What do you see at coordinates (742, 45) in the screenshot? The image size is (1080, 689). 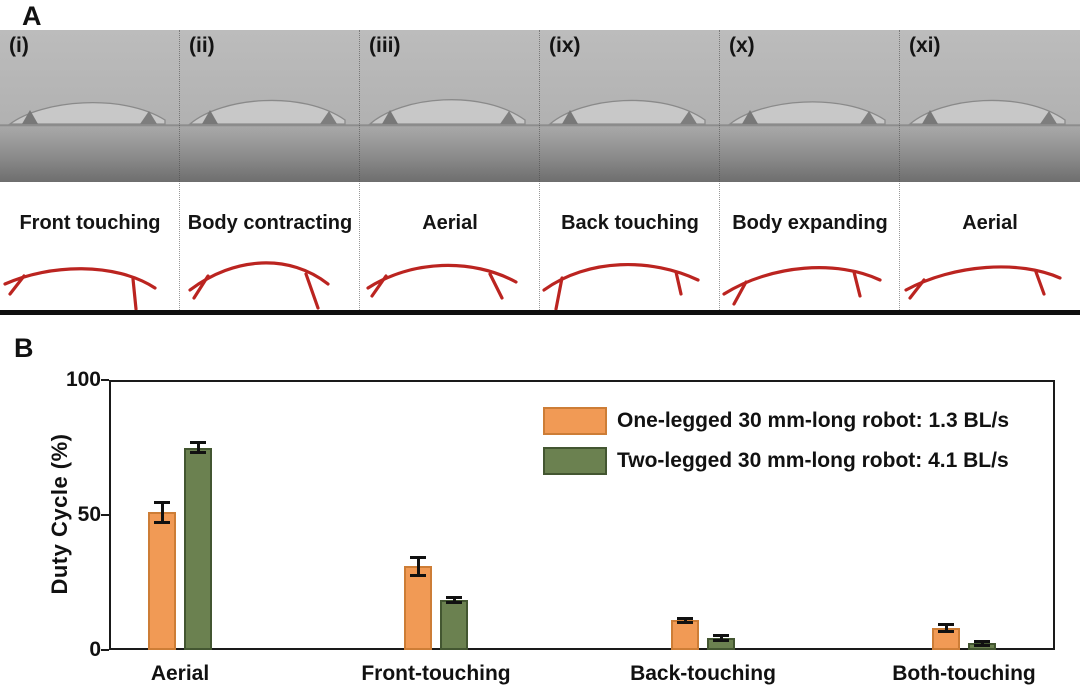 I see `frame-index-label: (x)` at bounding box center [742, 45].